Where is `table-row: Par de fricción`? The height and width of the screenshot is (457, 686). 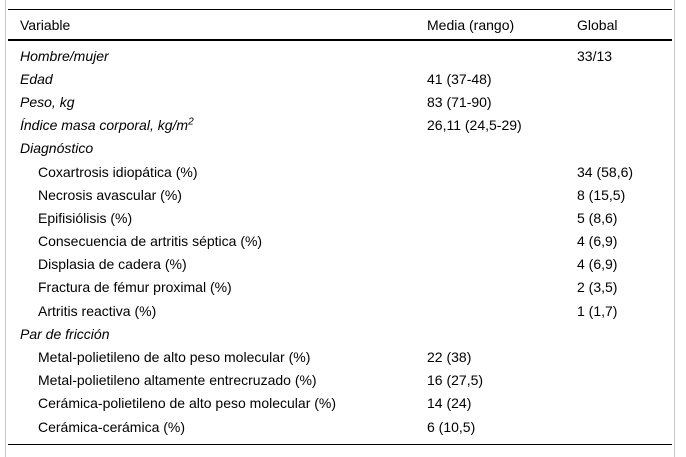 table-row: Par de fricción is located at coordinates (340, 333).